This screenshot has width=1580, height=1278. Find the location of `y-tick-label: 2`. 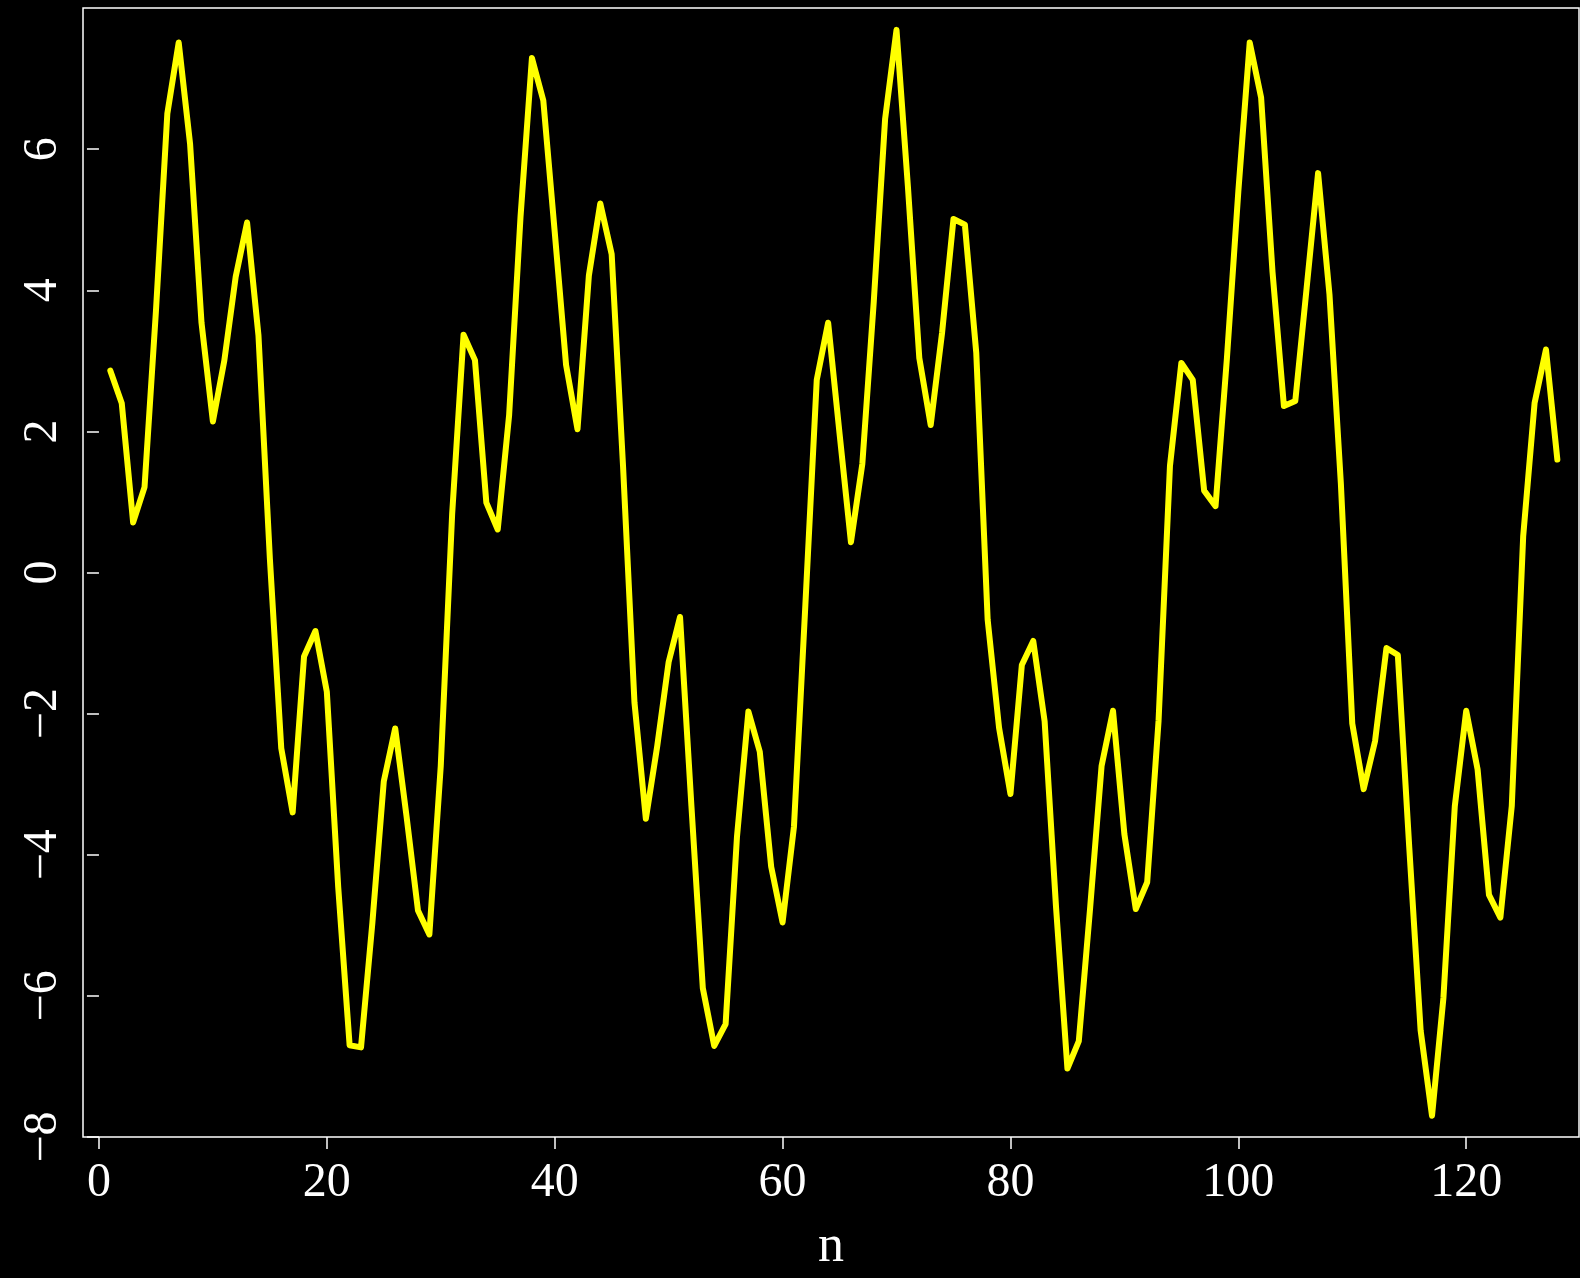

y-tick-label: 2 is located at coordinates (39, 431).